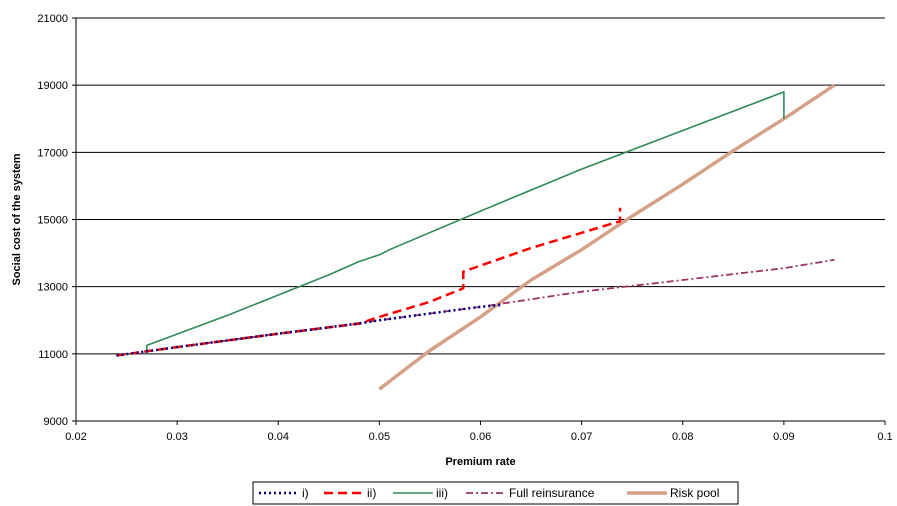 Image resolution: width=897 pixels, height=506 pixels. What do you see at coordinates (682, 437) in the screenshot?
I see `x-tick-label: 0.08` at bounding box center [682, 437].